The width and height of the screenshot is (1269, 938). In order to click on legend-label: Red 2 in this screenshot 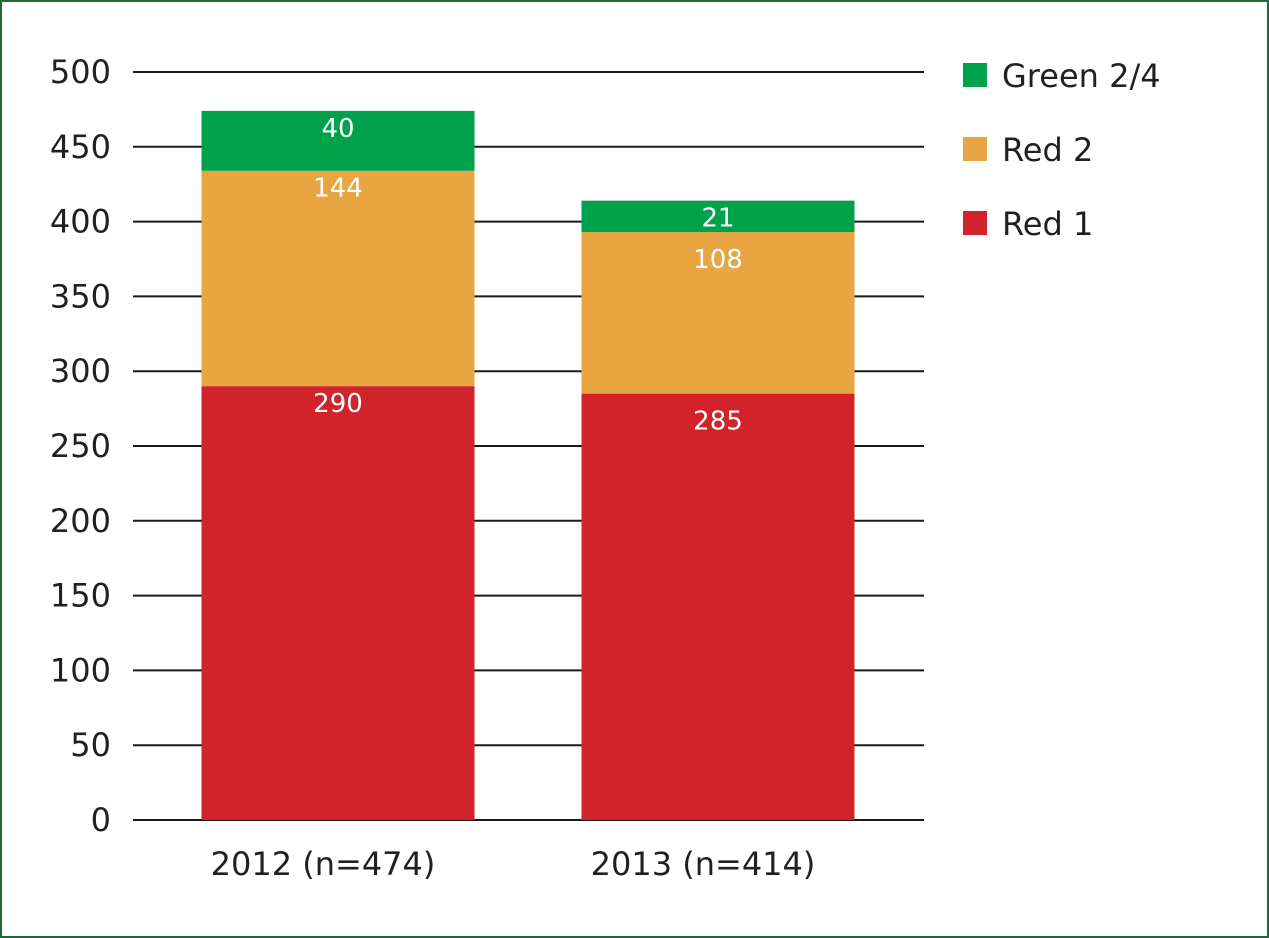, I will do `click(1047, 150)`.